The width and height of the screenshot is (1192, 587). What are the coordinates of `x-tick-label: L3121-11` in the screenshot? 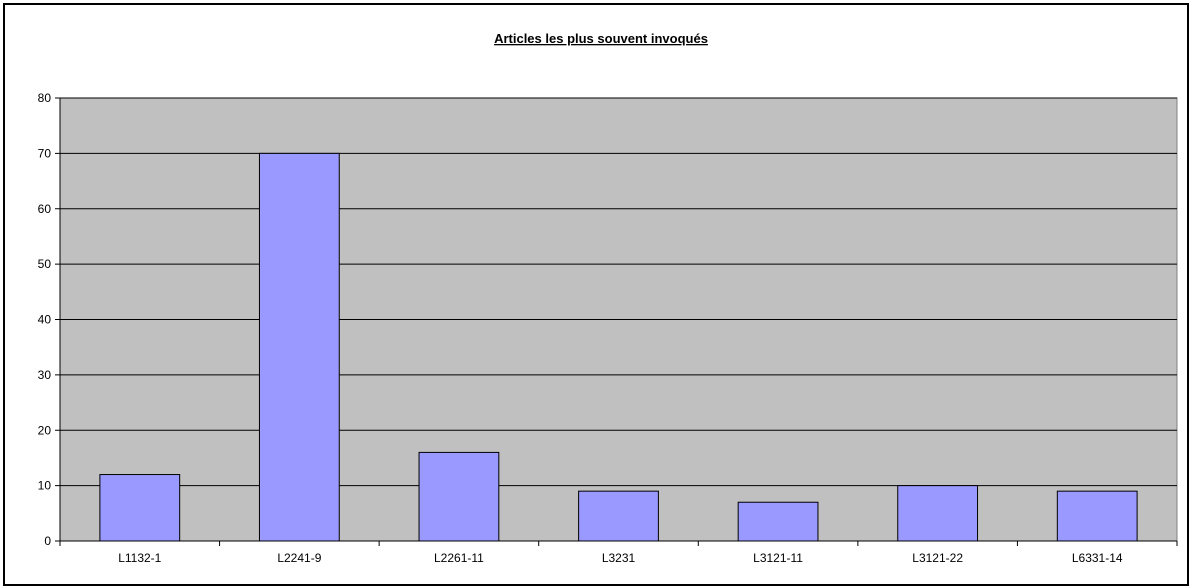 It's located at (778, 558).